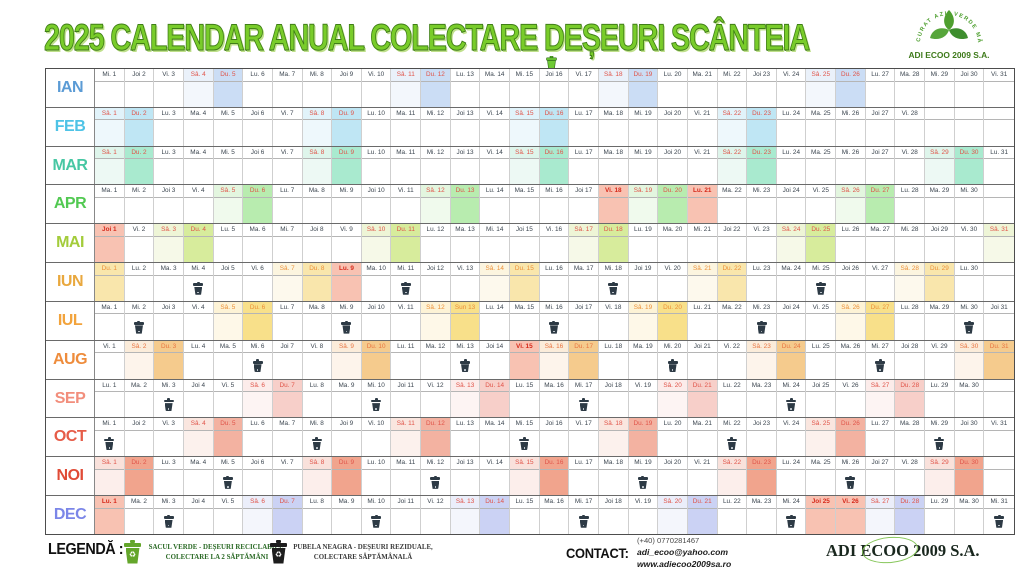 The image size is (1024, 576). I want to click on day-cell: Vi. 22, so click(732, 359).